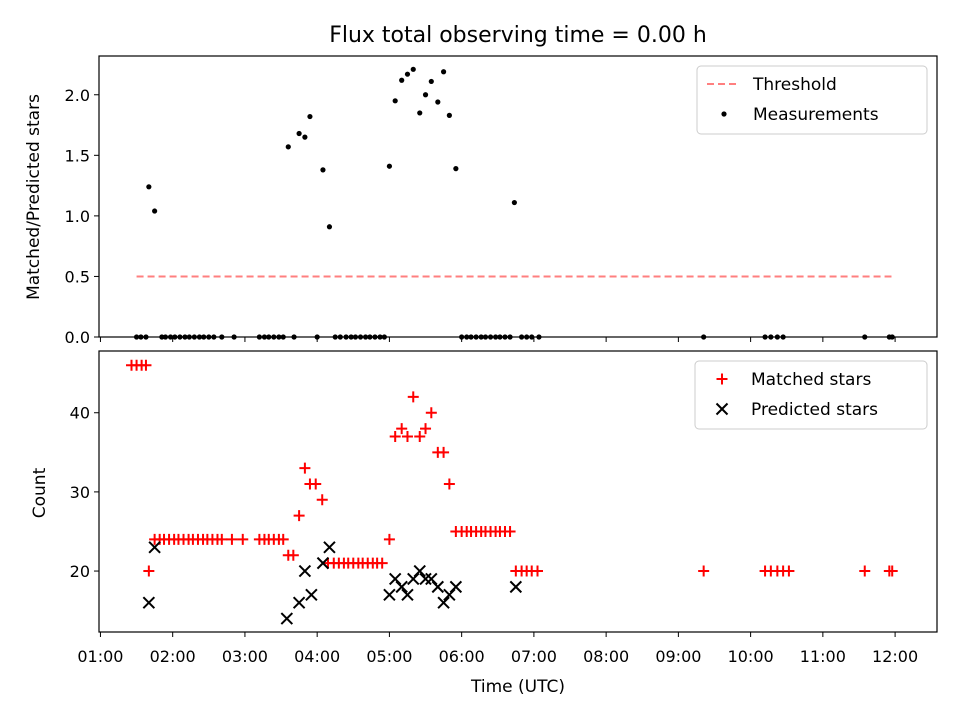 The height and width of the screenshot is (720, 960). What do you see at coordinates (518, 35) in the screenshot?
I see `chart-title: Flux total observing time = 0.00 h` at bounding box center [518, 35].